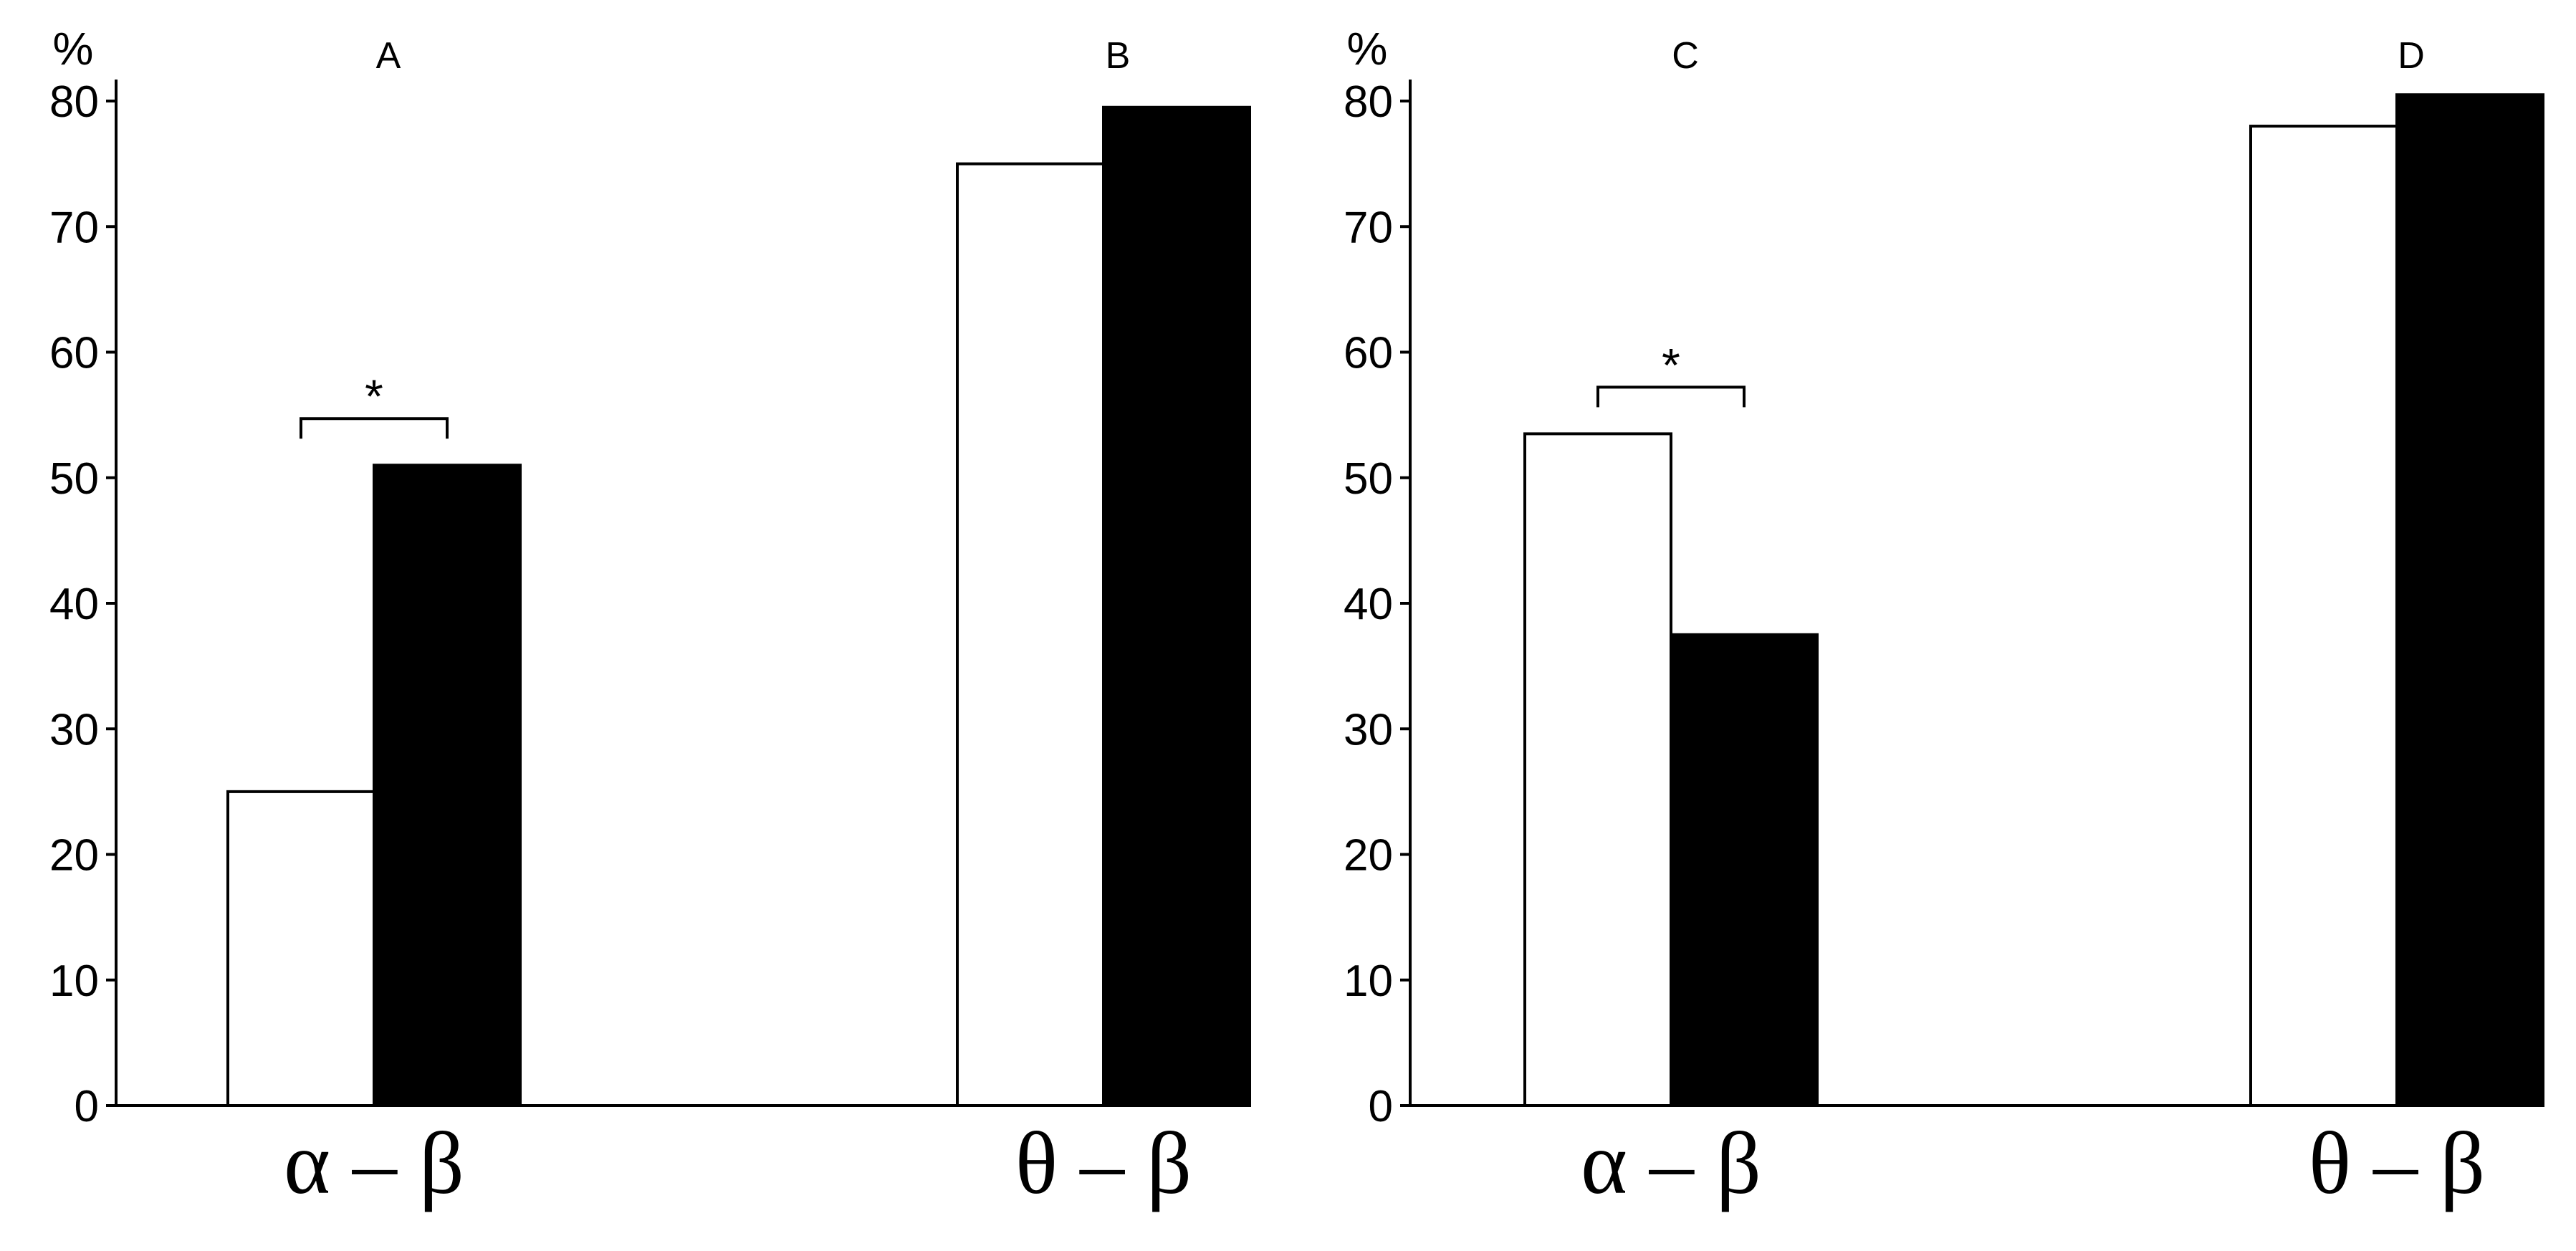  I want to click on panel-label: A, so click(388, 56).